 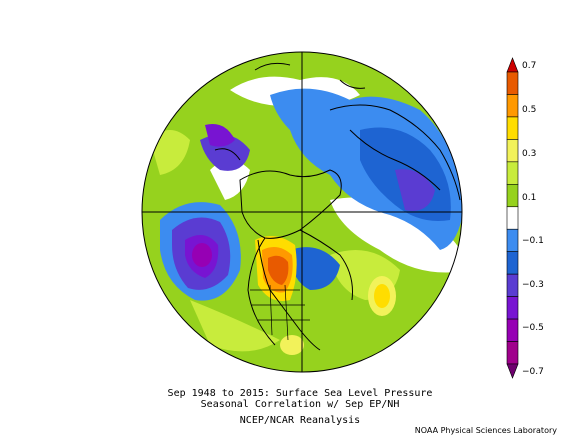 I want to click on caption-line-3: NCEP/NCAR Reanalysis, so click(x=300, y=420).